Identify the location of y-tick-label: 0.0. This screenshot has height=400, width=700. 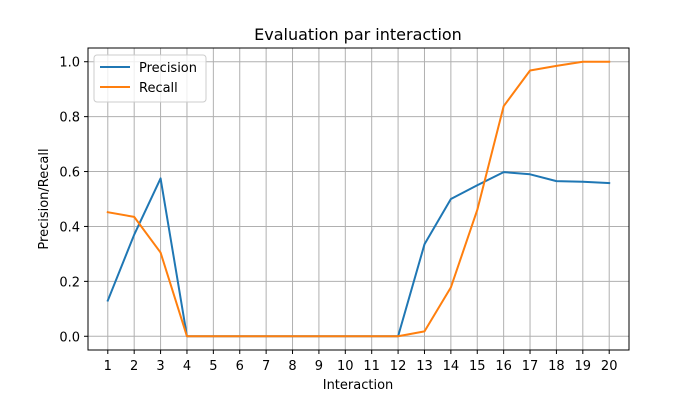
(69, 337).